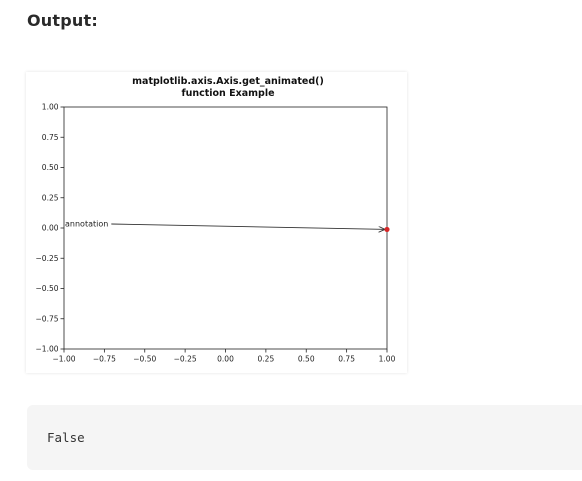 The width and height of the screenshot is (582, 481). What do you see at coordinates (225, 359) in the screenshot?
I see `x-tick-label: 0.00` at bounding box center [225, 359].